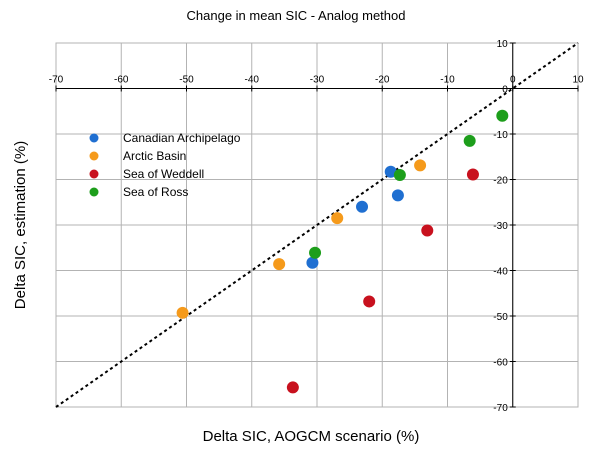 The image size is (593, 450). Describe the element at coordinates (503, 44) in the screenshot. I see `y-tick-label: 10` at that location.